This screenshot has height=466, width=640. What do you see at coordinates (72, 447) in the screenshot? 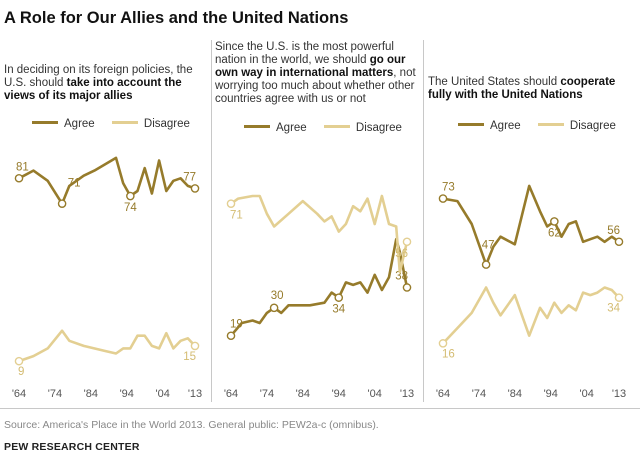
I see `org-name: PEW RESEARCH CENTER` at bounding box center [72, 447].